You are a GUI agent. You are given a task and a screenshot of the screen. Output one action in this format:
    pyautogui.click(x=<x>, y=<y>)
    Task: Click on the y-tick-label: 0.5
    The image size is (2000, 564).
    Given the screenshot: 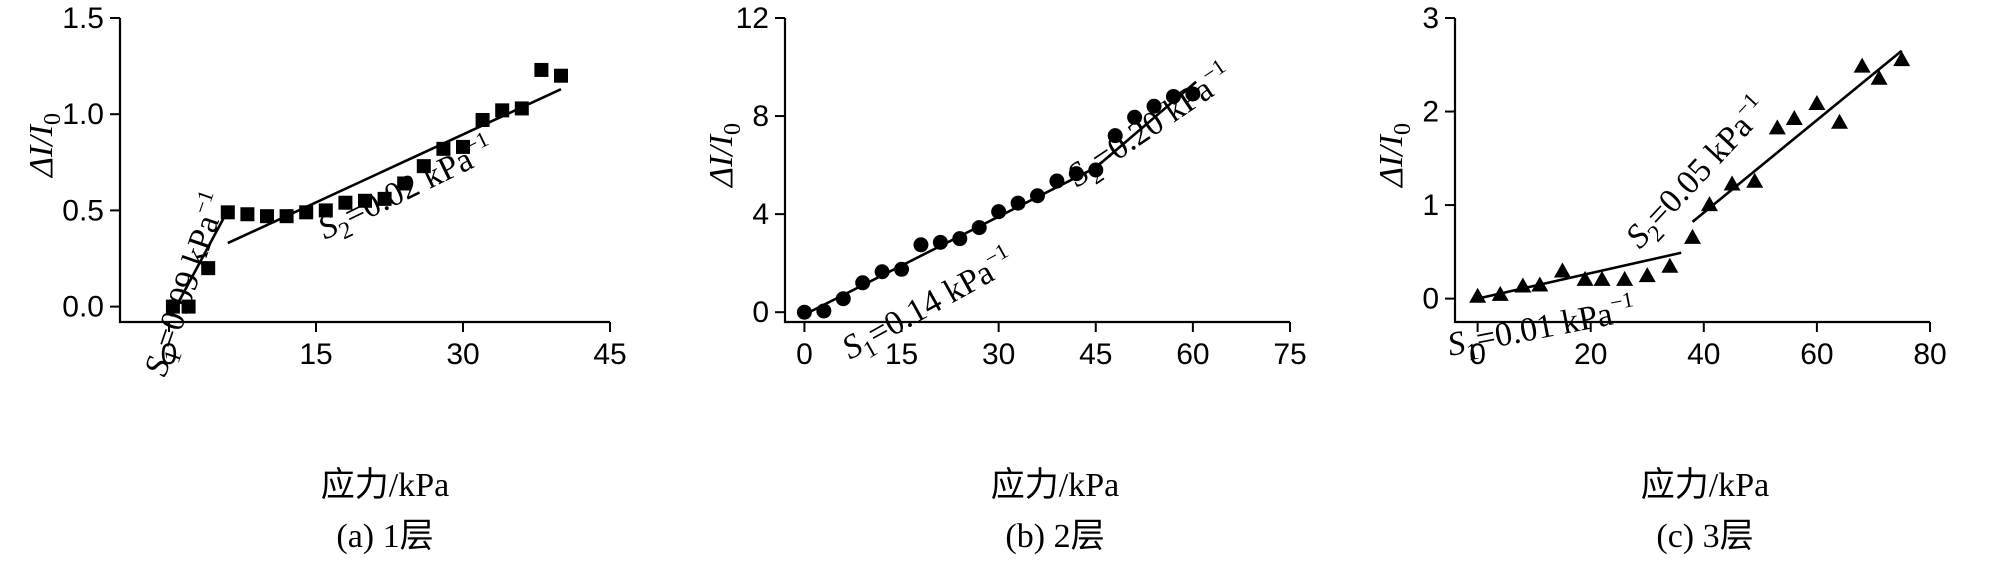 What is the action you would take?
    pyautogui.click(x=83, y=210)
    